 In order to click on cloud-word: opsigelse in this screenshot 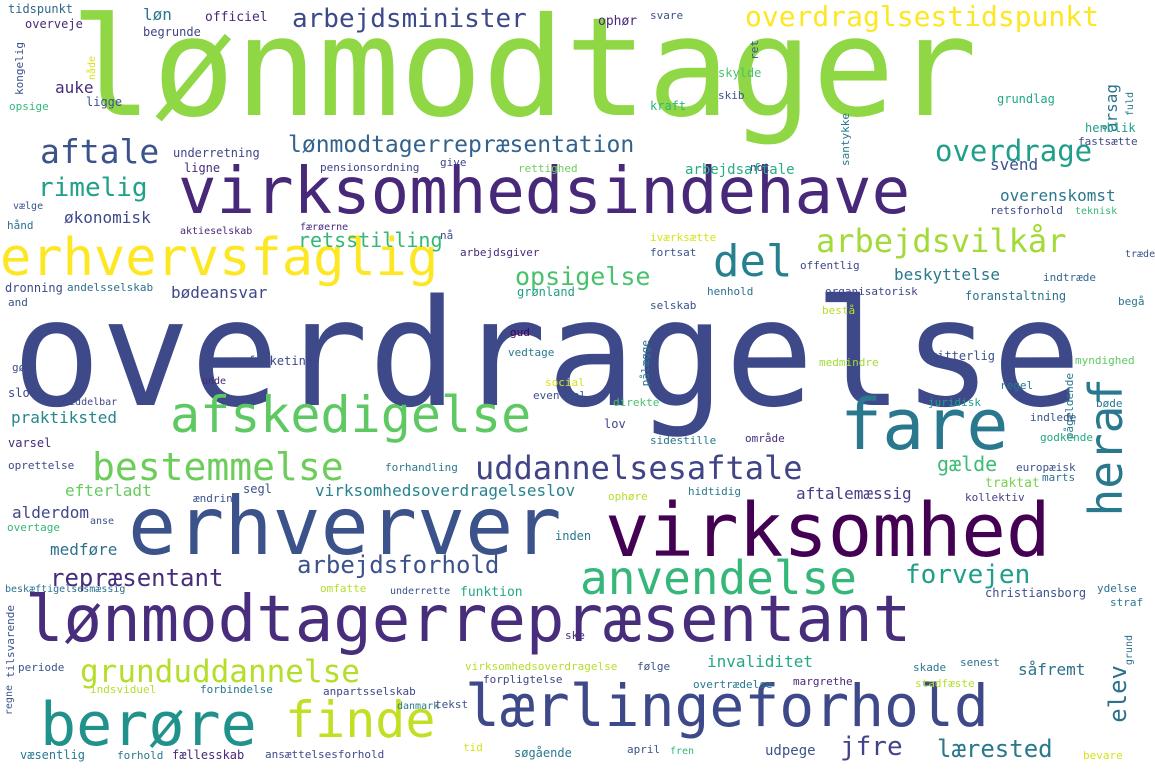, I will do `click(583, 276)`.